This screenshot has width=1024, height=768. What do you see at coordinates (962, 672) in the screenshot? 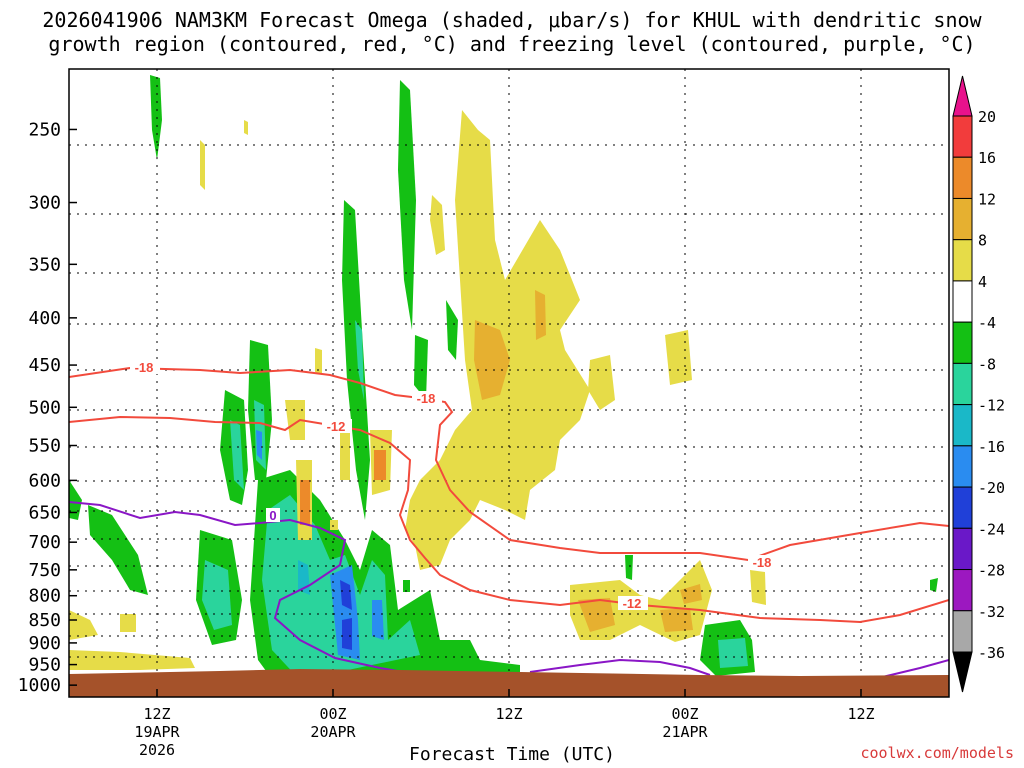
I see `colorbar-bottom-arrow` at bounding box center [962, 672].